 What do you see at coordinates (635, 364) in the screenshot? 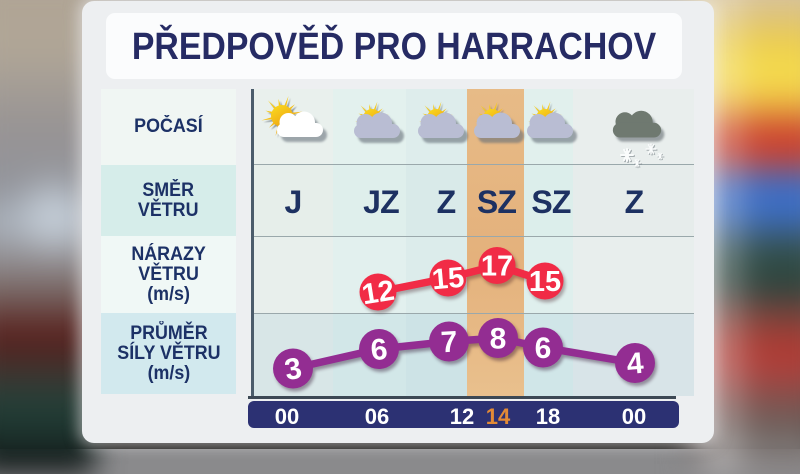
I see `svg-text: 4` at bounding box center [635, 364].